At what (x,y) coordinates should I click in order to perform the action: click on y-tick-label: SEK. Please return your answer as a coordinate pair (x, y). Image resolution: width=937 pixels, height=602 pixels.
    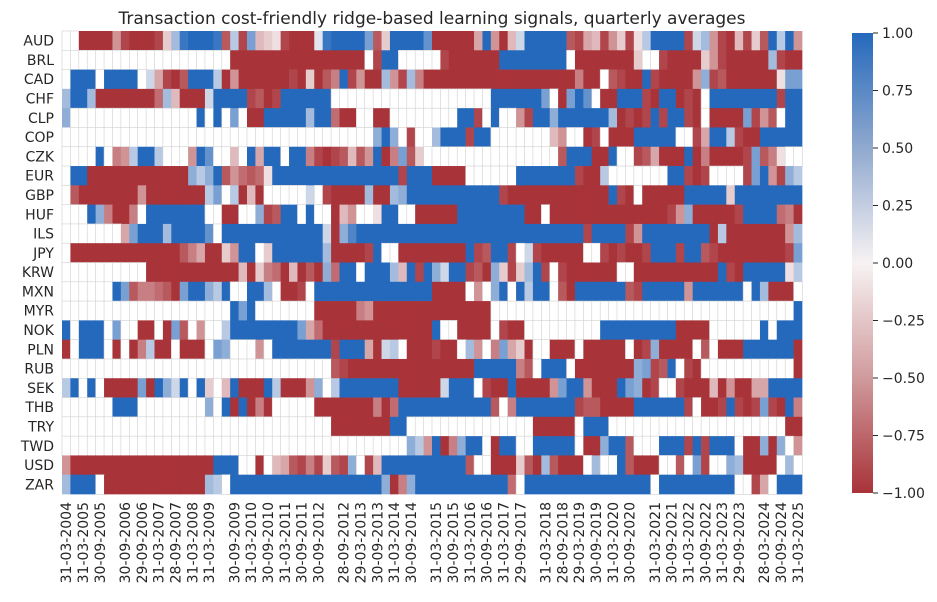
    Looking at the image, I should click on (41, 389).